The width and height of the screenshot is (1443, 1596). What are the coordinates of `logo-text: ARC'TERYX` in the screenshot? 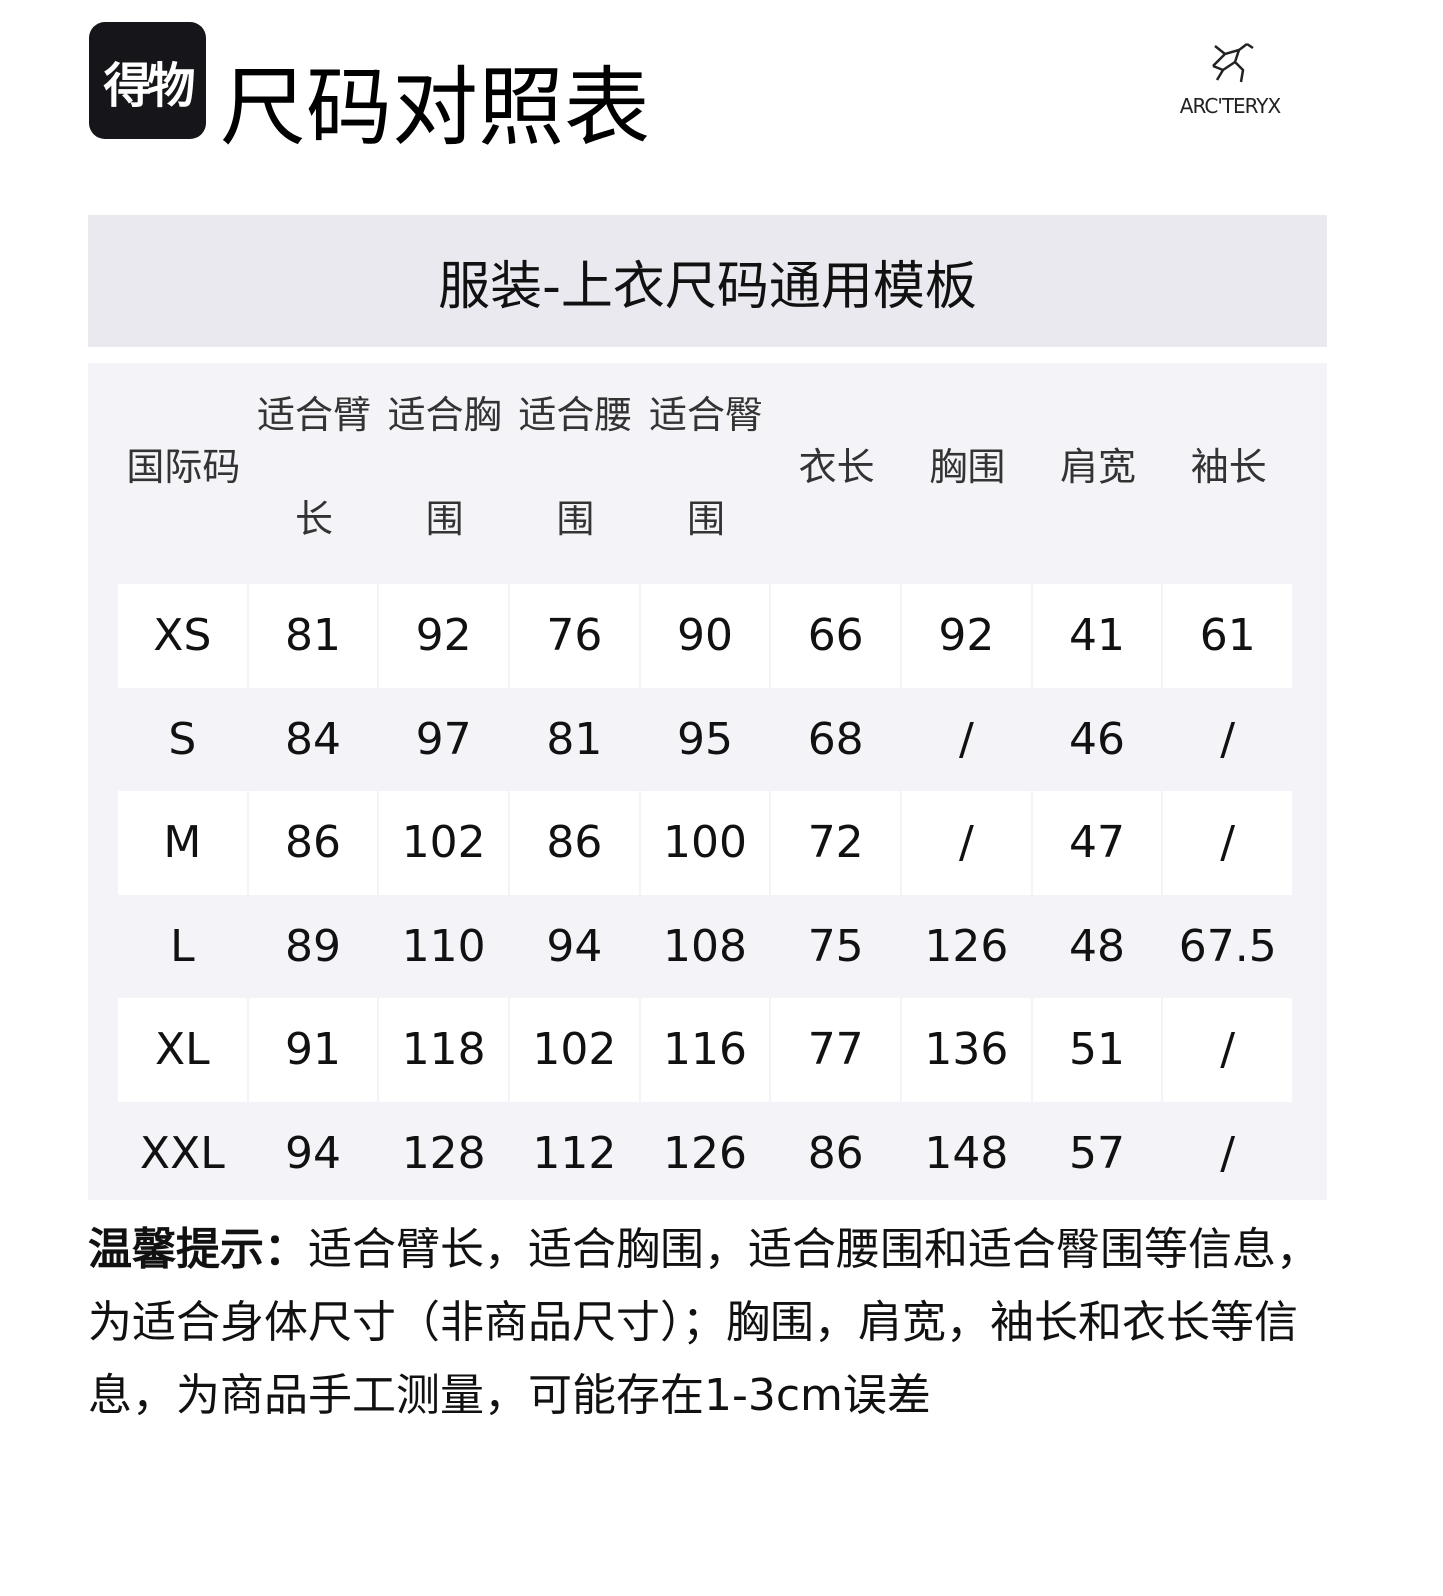 It's located at (1230, 106).